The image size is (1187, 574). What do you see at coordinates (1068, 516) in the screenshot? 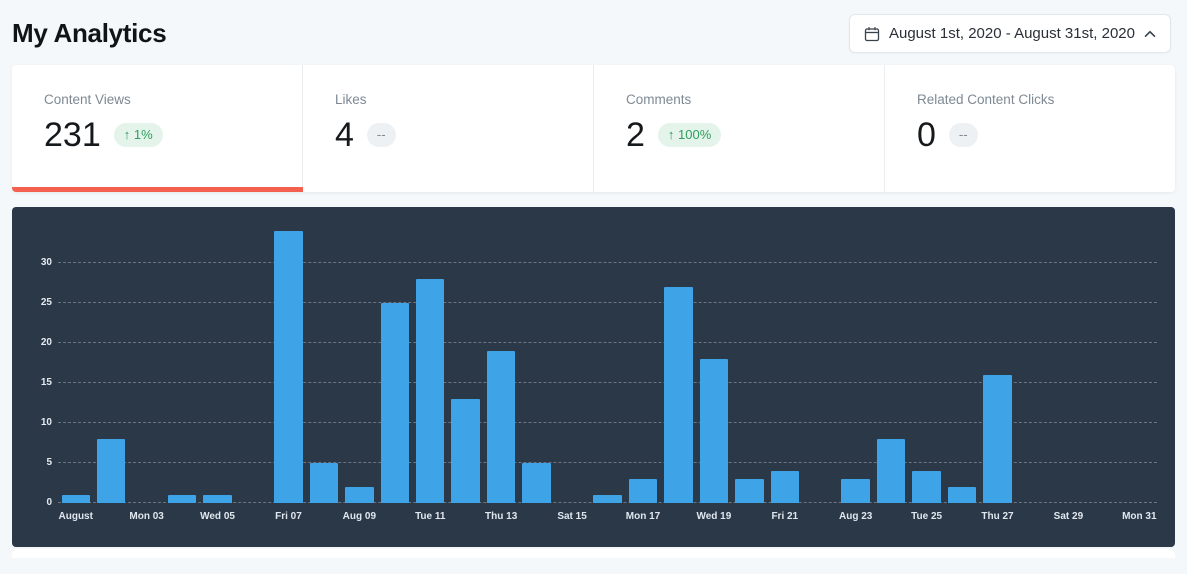
I see `x-tick-label-aug-29: Sat 29` at bounding box center [1068, 516].